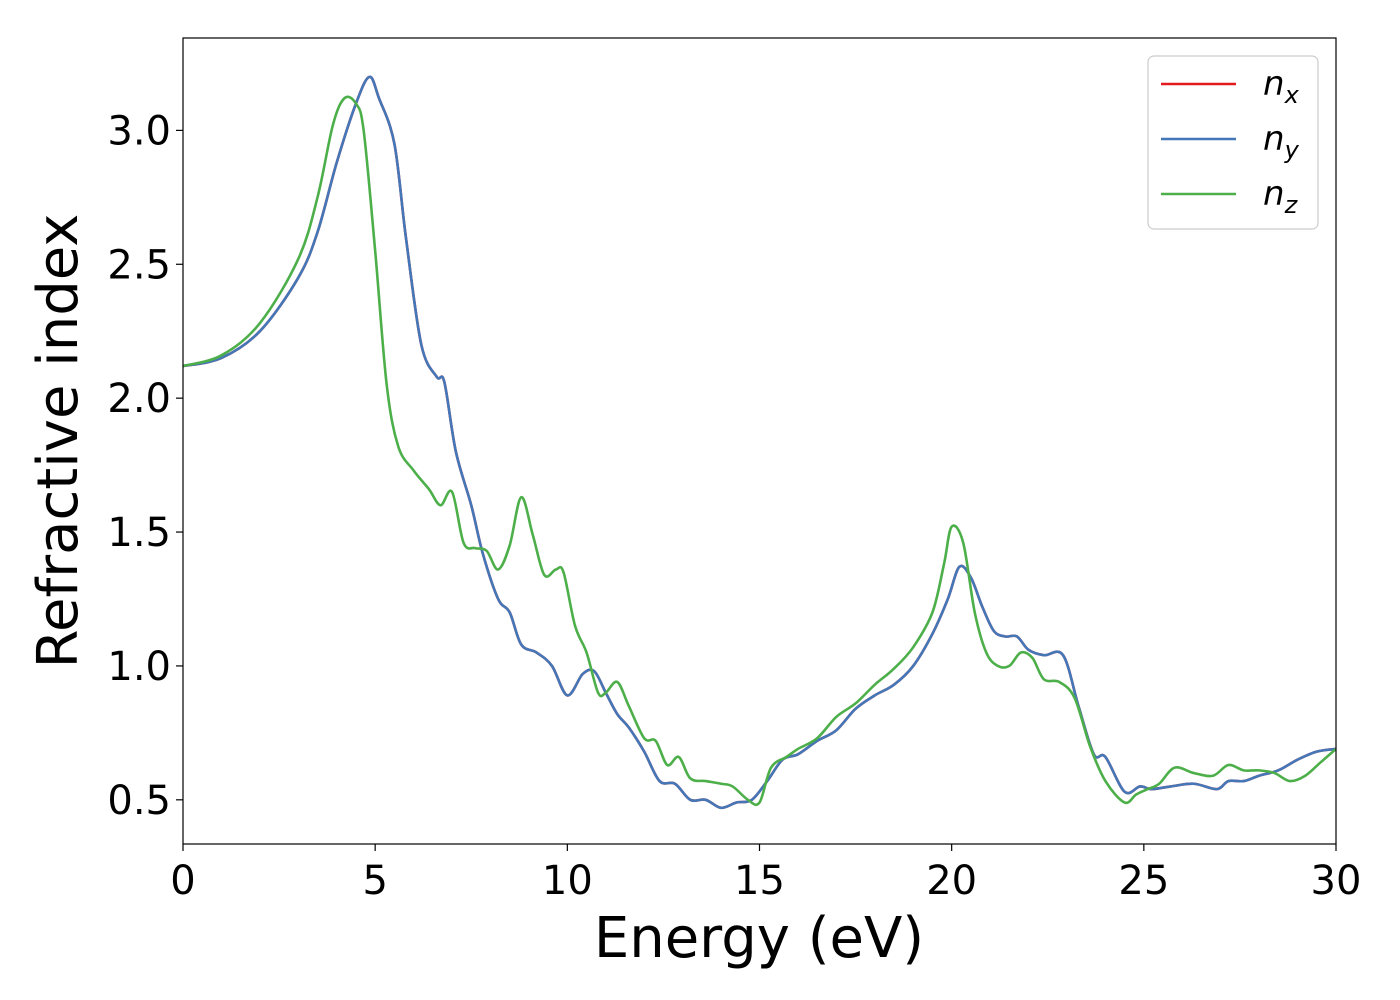 The height and width of the screenshot is (1000, 1400). What do you see at coordinates (1233, 142) in the screenshot?
I see `legend-box` at bounding box center [1233, 142].